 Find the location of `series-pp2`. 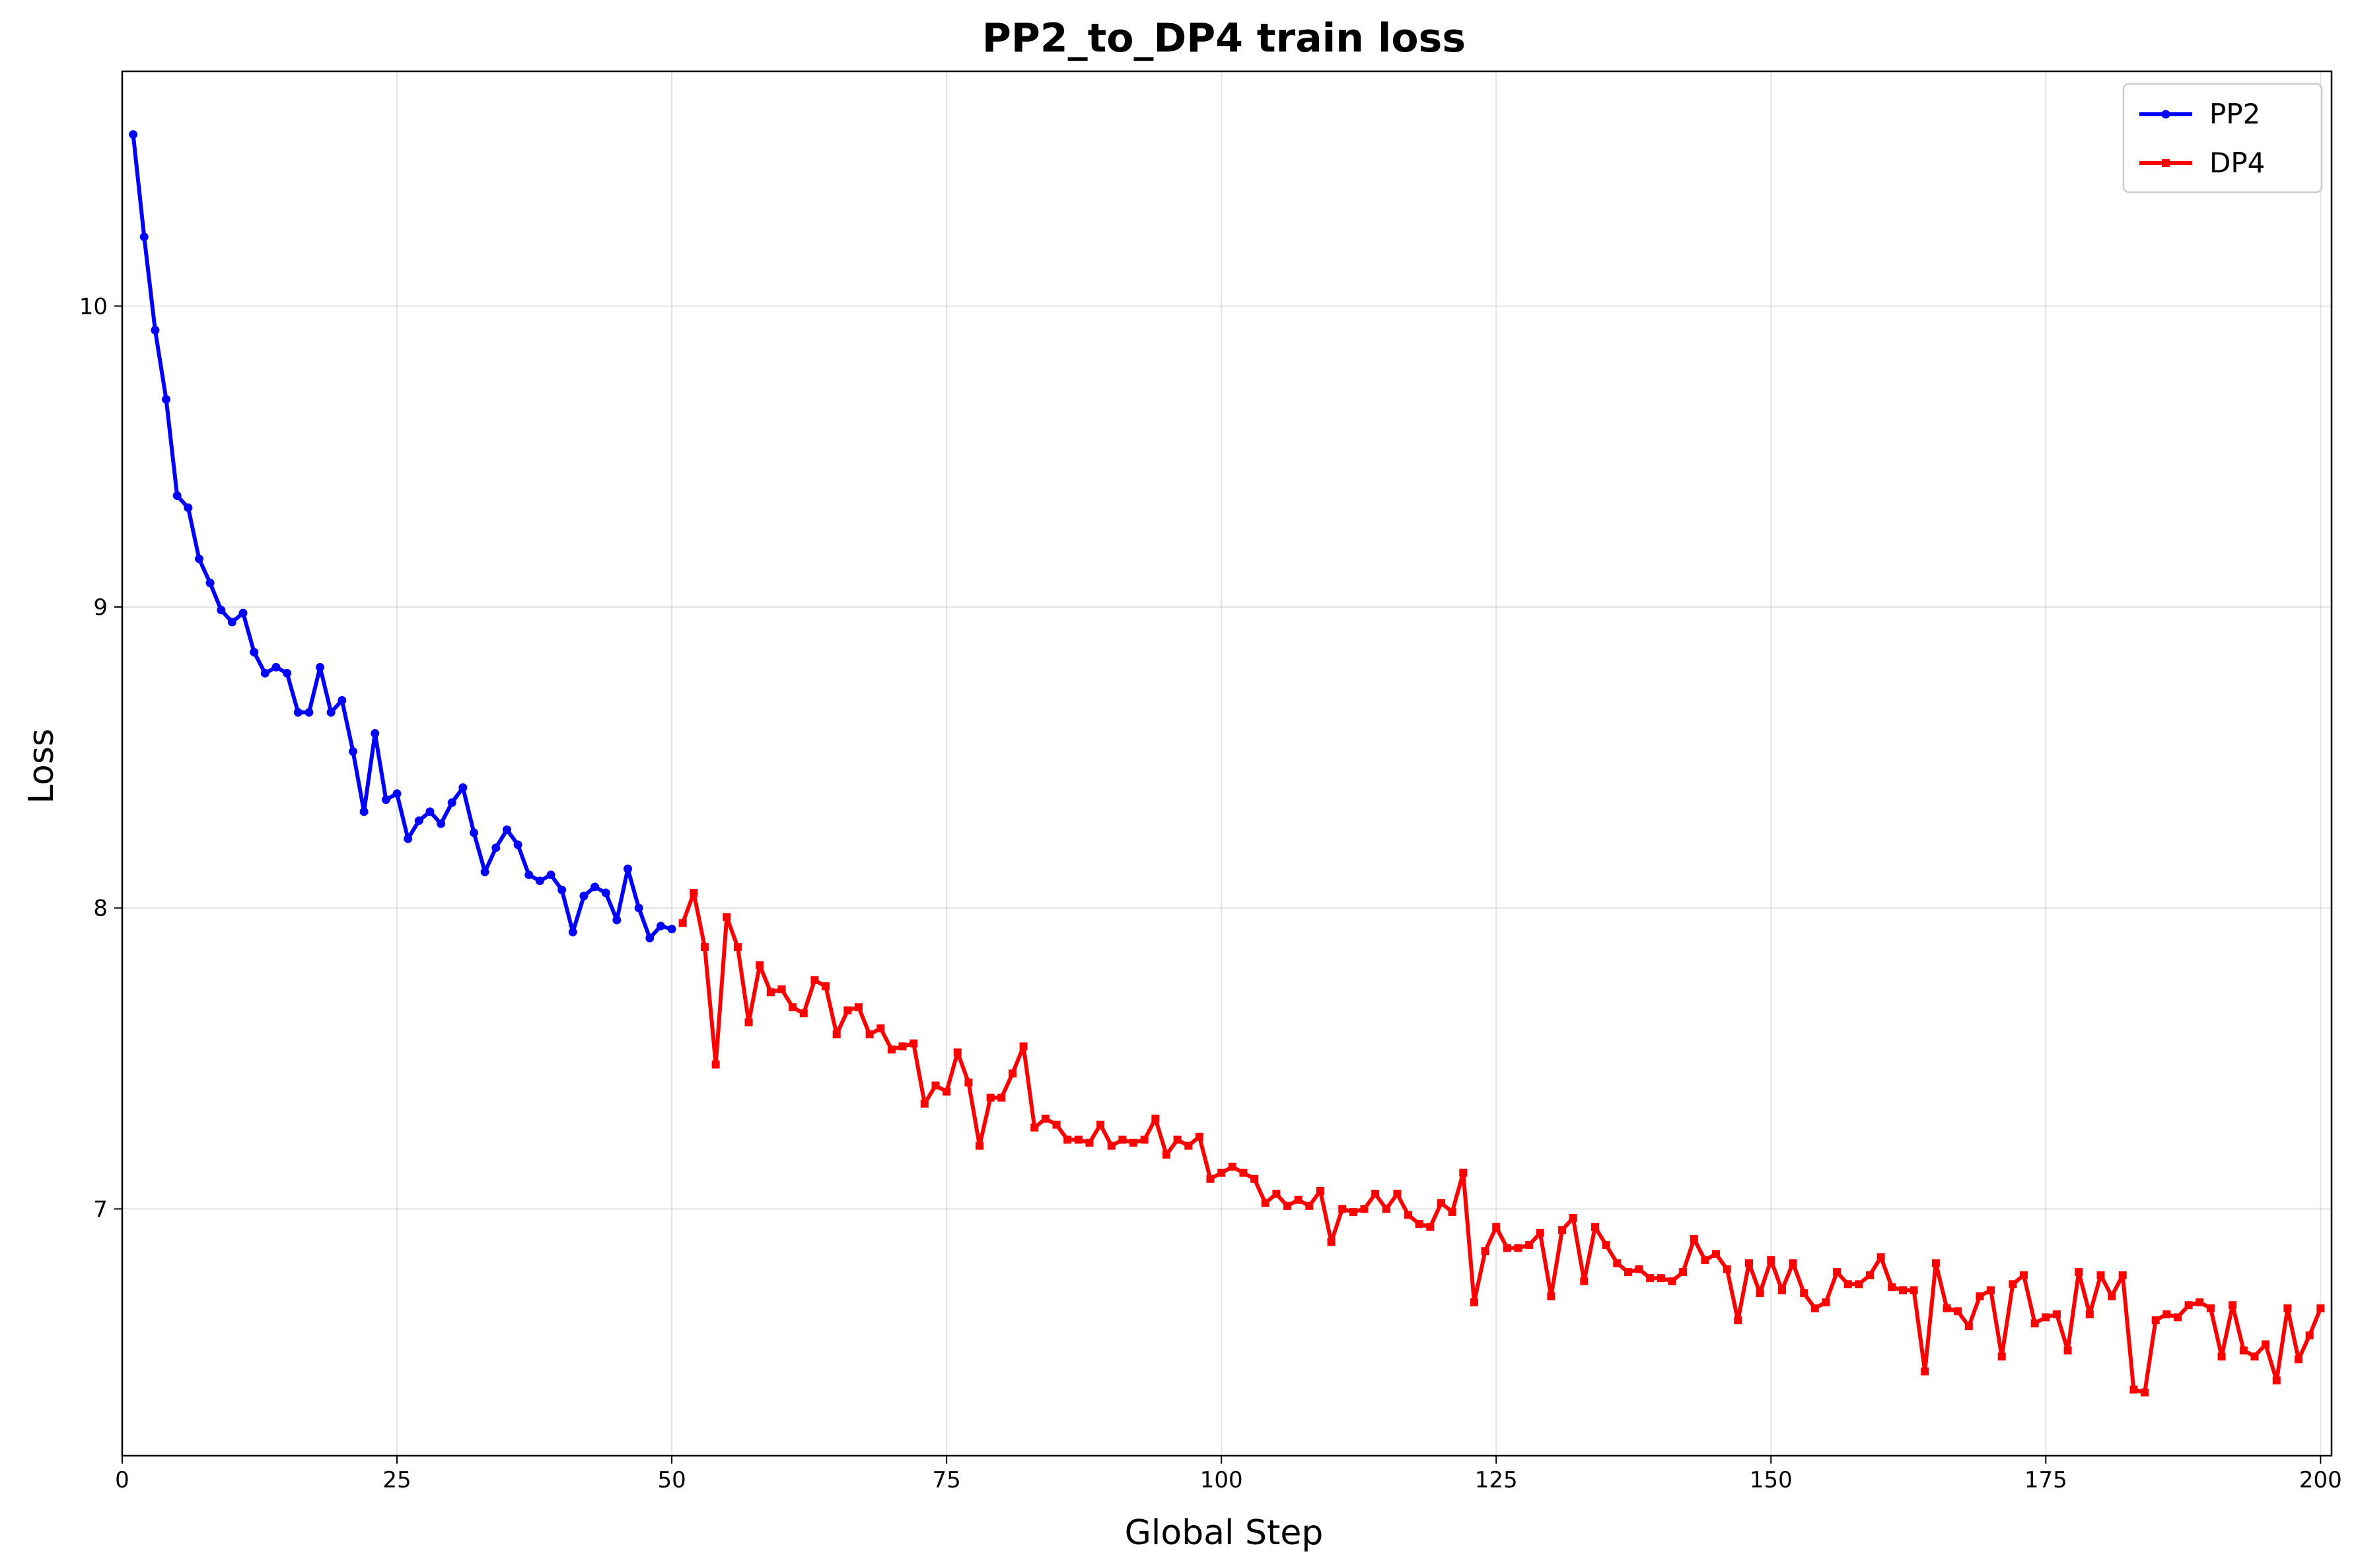

series-pp2 is located at coordinates (402, 536).